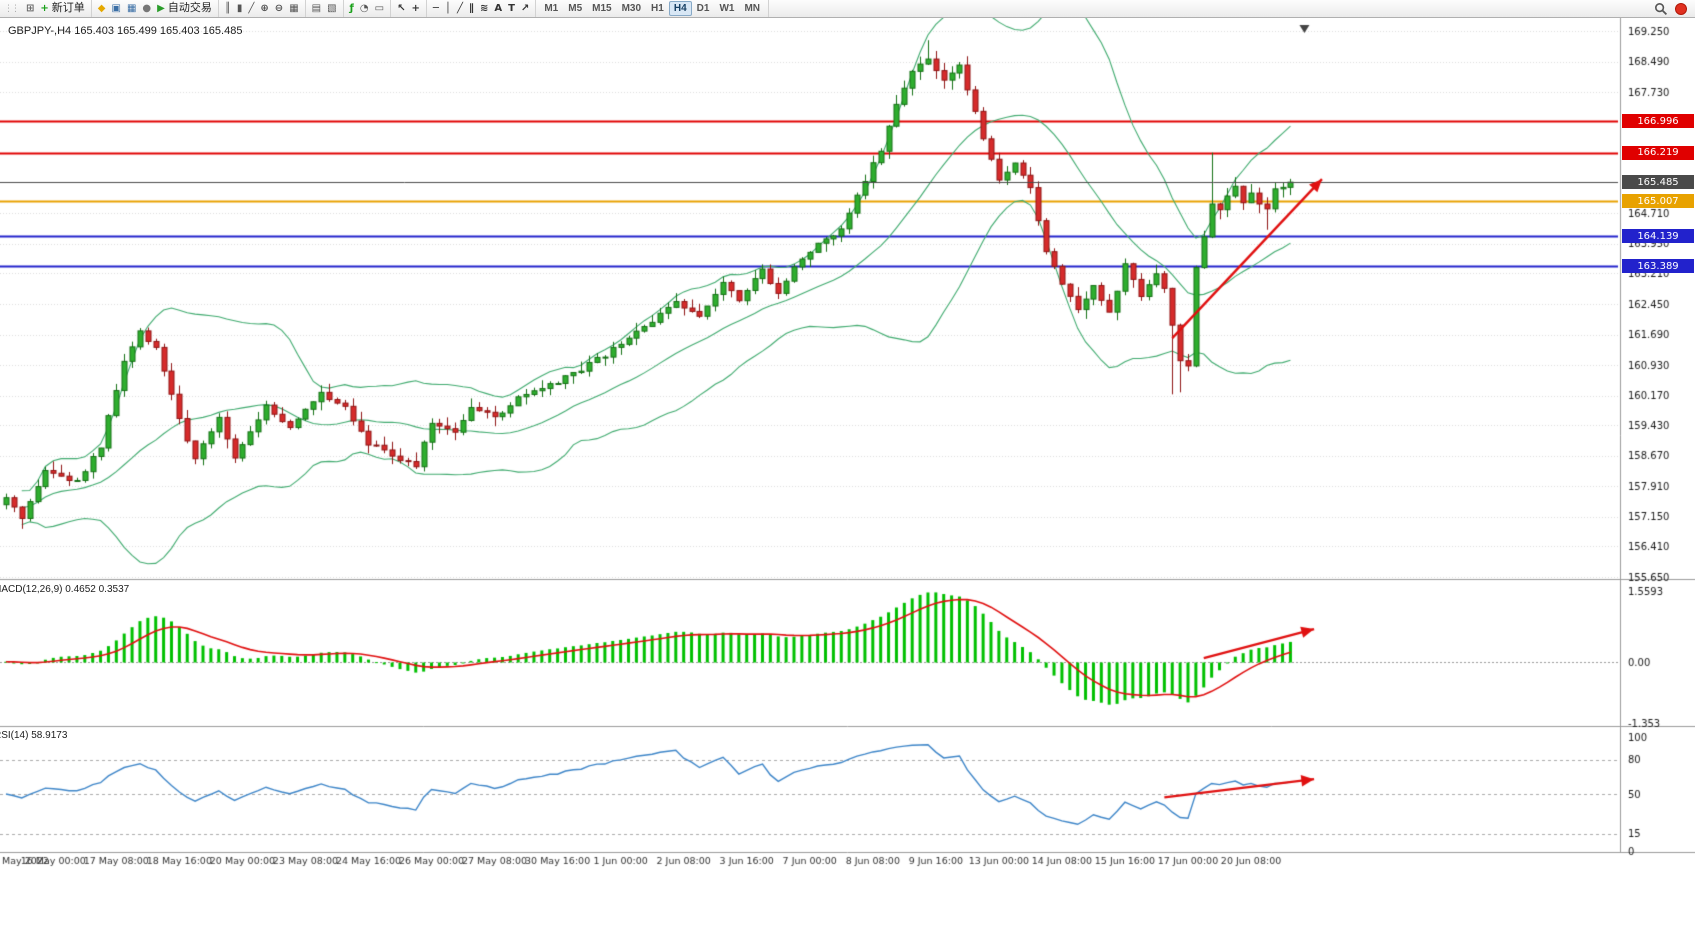  What do you see at coordinates (34, 735) in the screenshot?
I see `rsi-label: RSI(14) 58.9173` at bounding box center [34, 735].